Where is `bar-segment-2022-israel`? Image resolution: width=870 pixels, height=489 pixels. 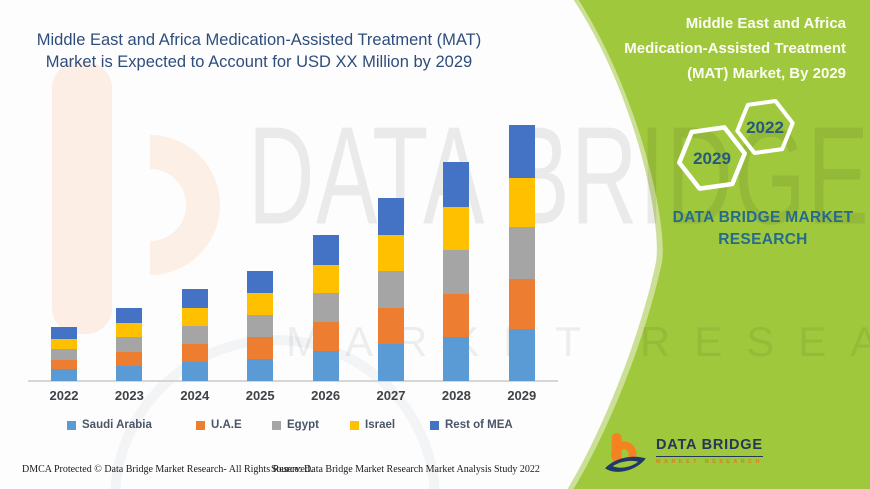 bar-segment-2022-israel is located at coordinates (64, 344).